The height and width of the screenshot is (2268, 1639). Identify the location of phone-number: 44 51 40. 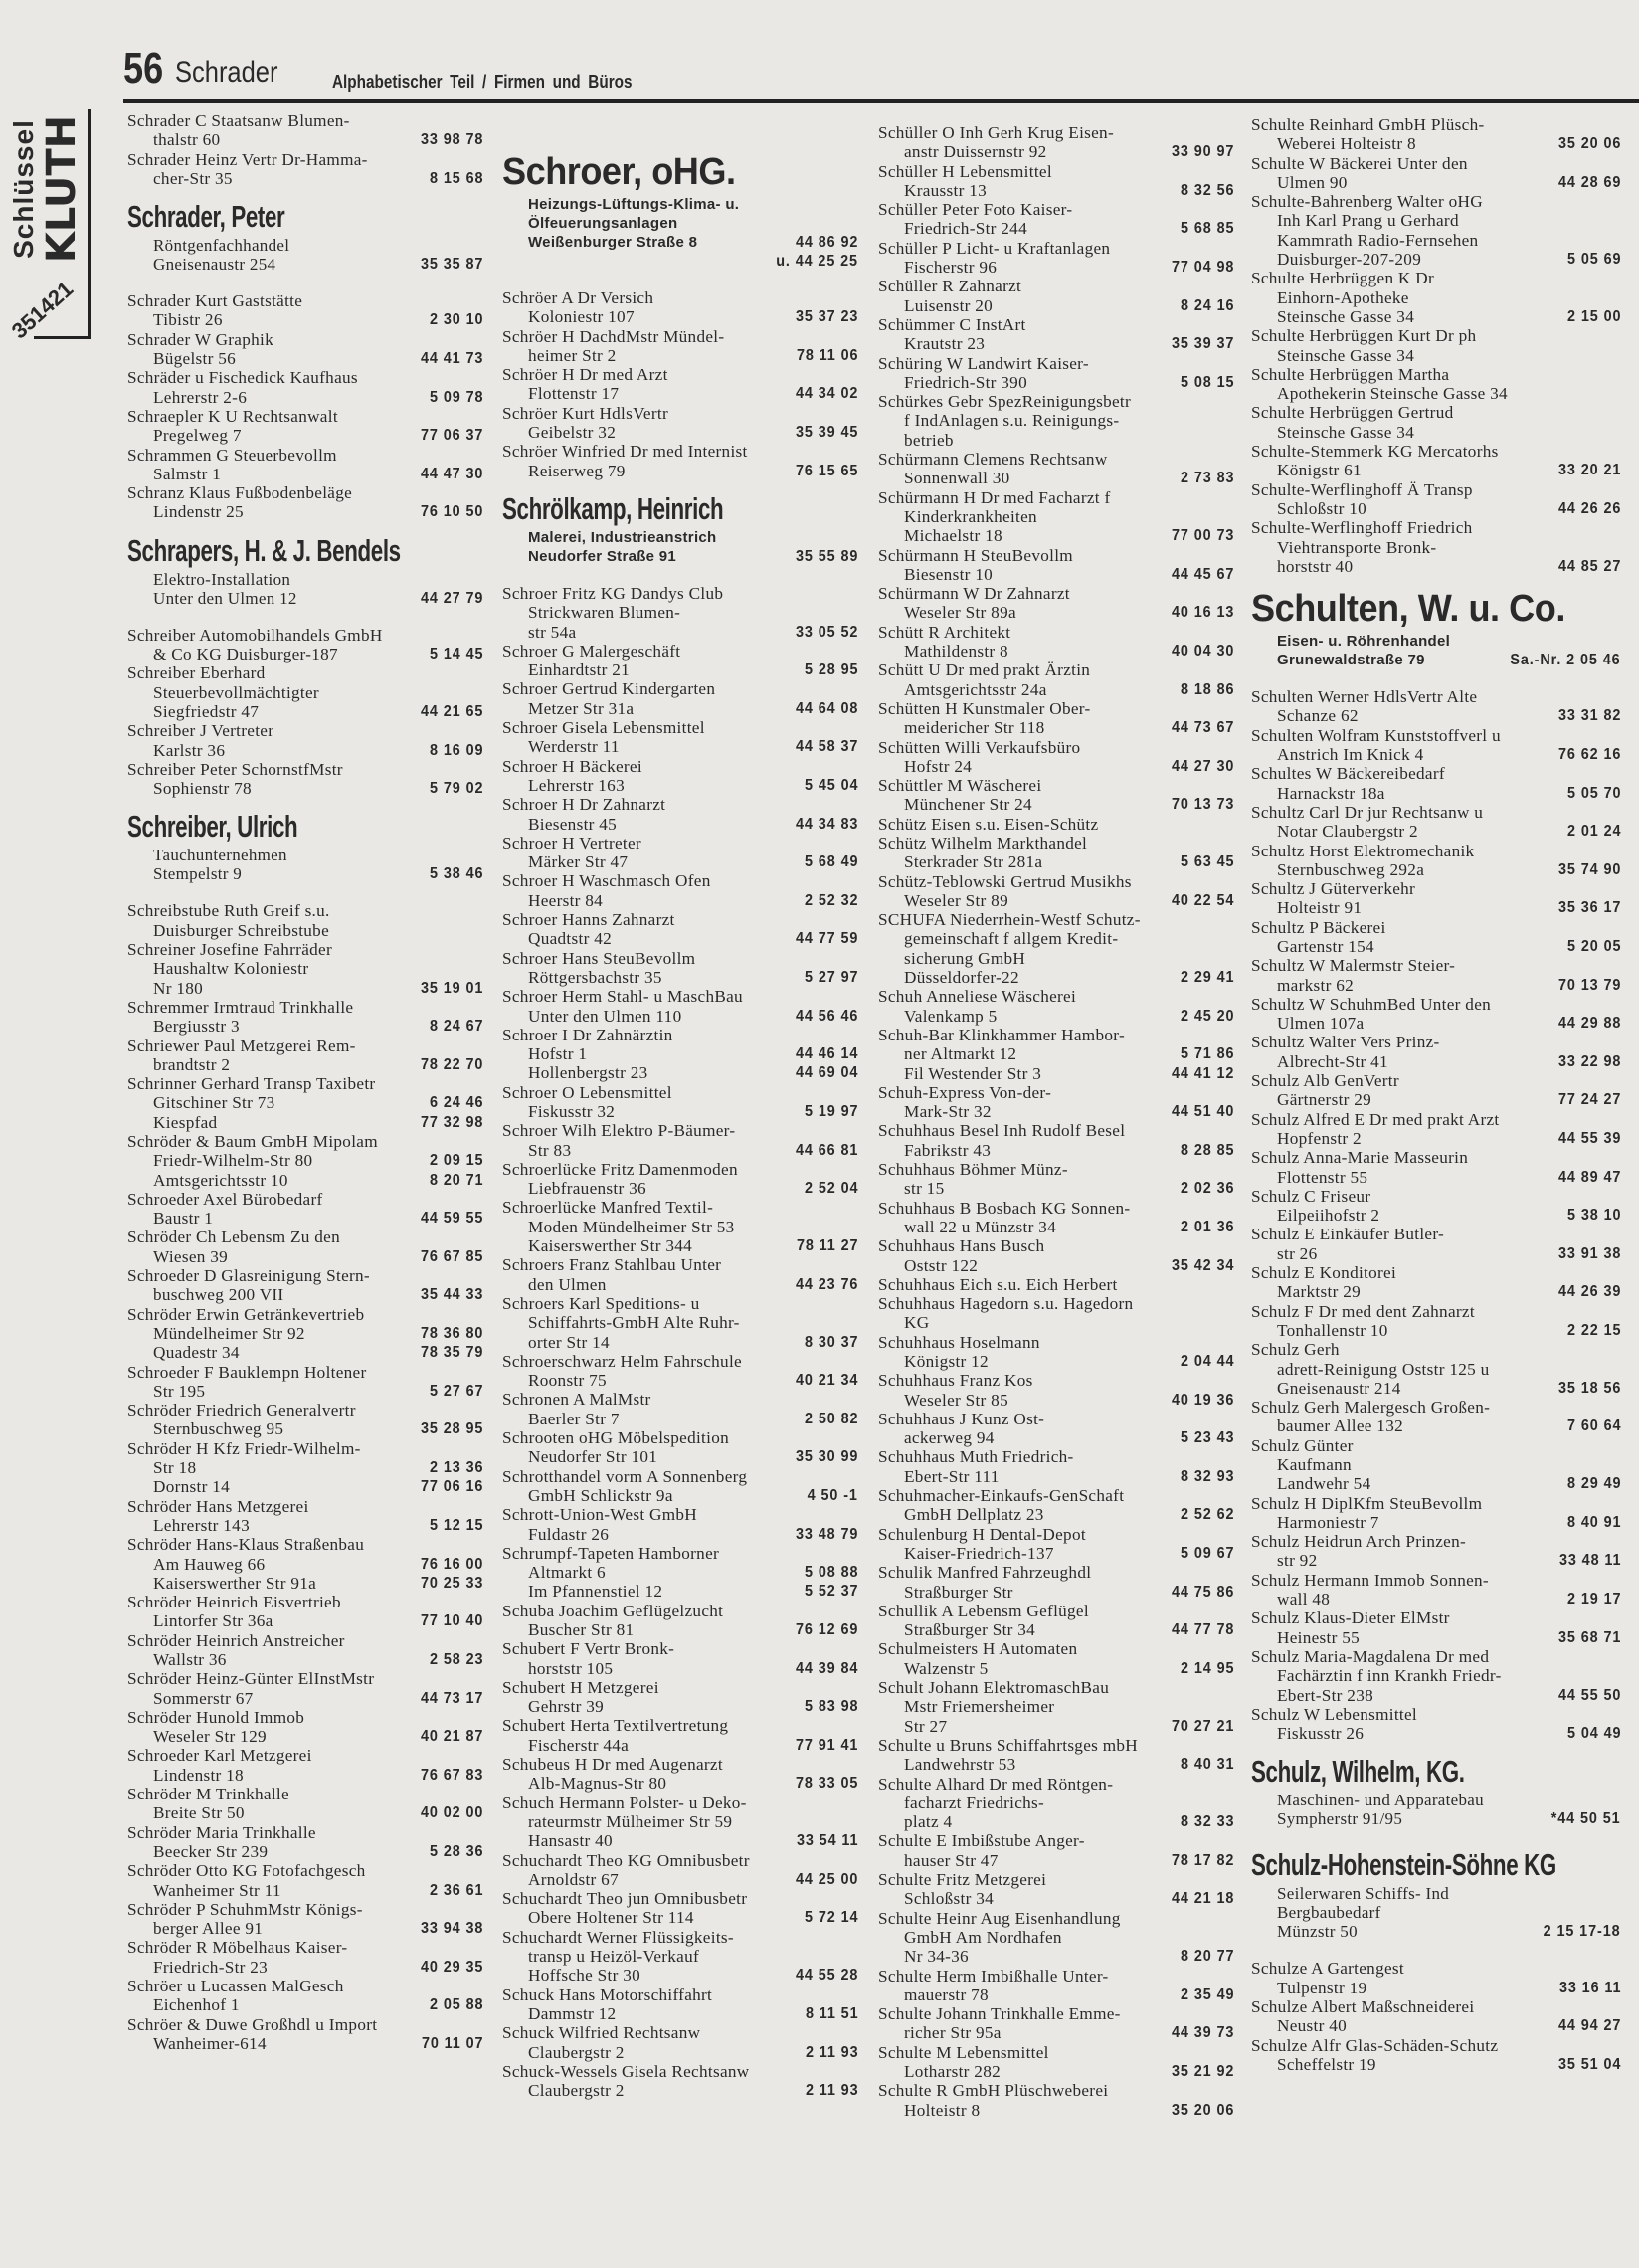
(1202, 1112).